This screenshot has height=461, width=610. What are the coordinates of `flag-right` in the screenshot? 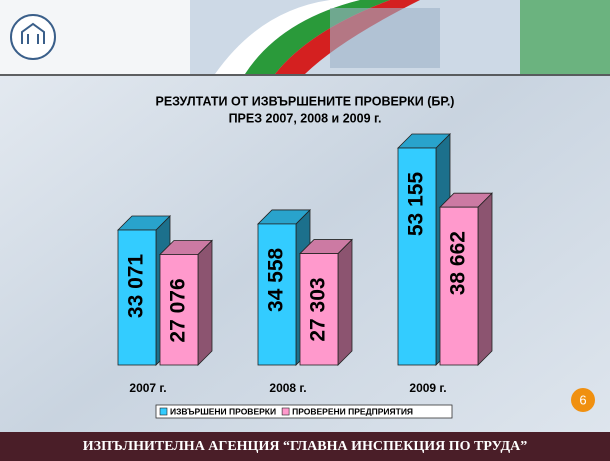 It's located at (565, 37).